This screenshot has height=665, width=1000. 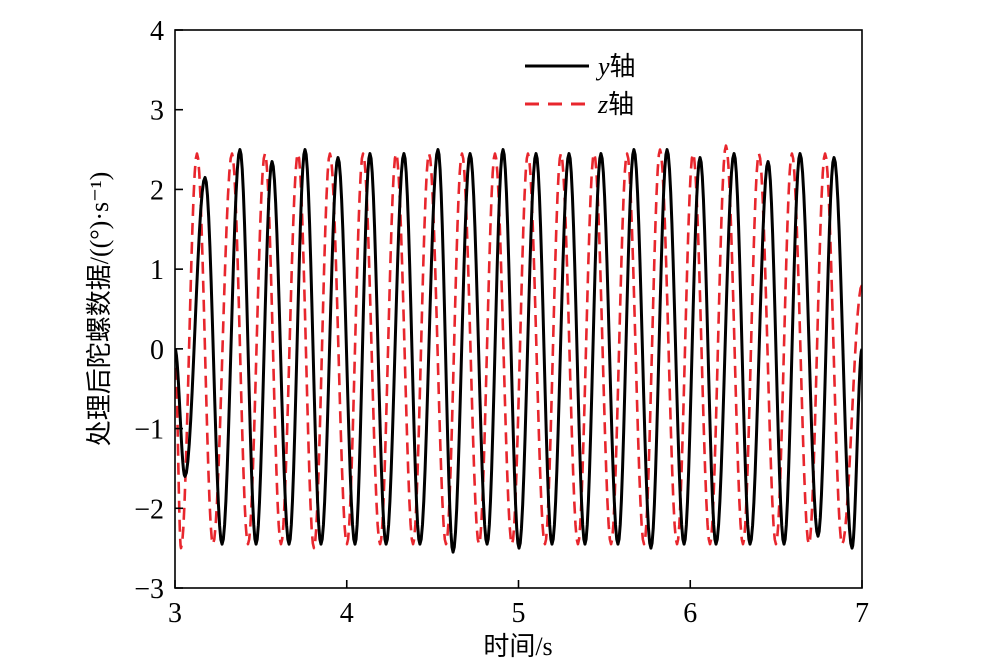 What do you see at coordinates (580, 66) in the screenshot?
I see `legend-entry: y轴` at bounding box center [580, 66].